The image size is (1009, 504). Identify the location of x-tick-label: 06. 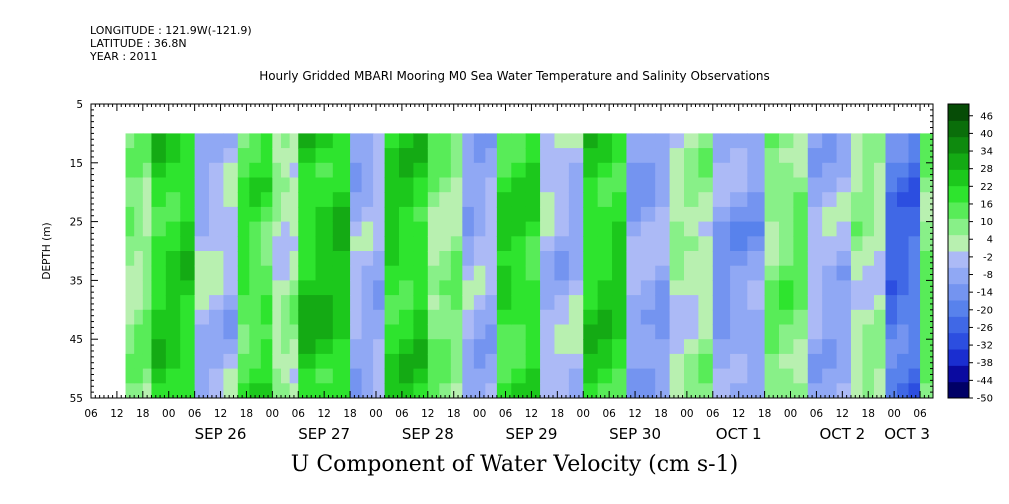
(195, 414).